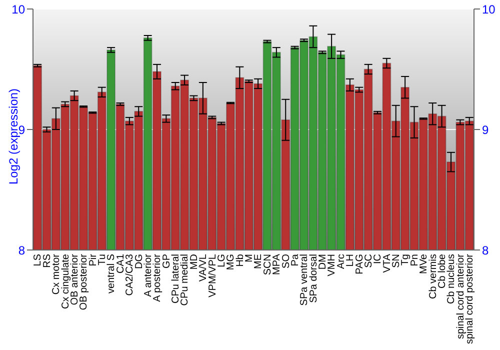 Image resolution: width=500 pixels, height=350 pixels. What do you see at coordinates (185, 280) in the screenshot?
I see `x-tick-label: CPu medial` at bounding box center [185, 280].